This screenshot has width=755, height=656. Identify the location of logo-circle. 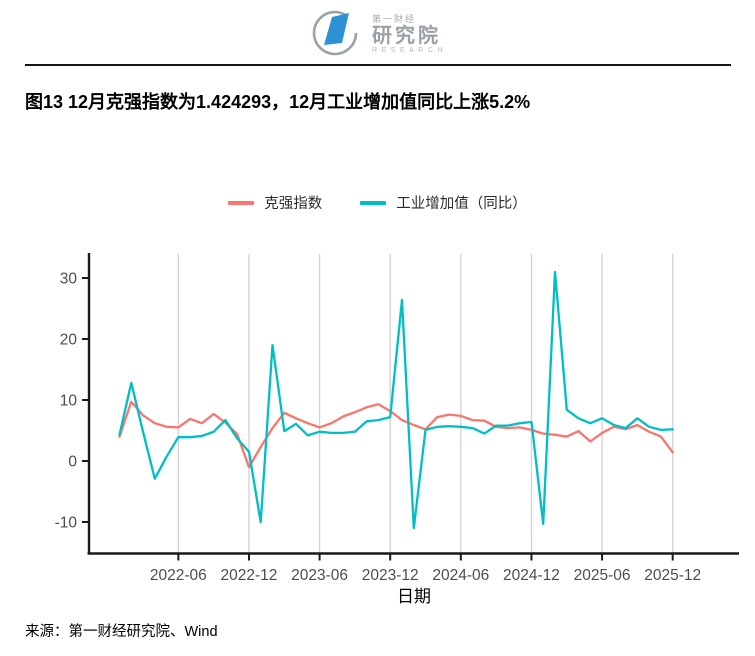
(335, 33).